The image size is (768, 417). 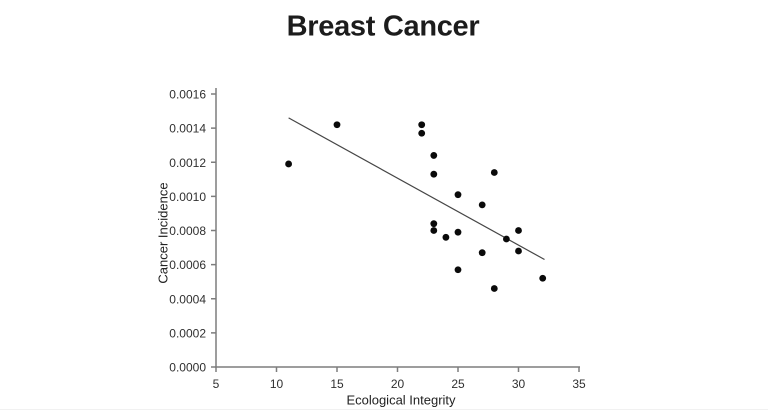 What do you see at coordinates (216, 384) in the screenshot?
I see `x-tick-label: 5` at bounding box center [216, 384].